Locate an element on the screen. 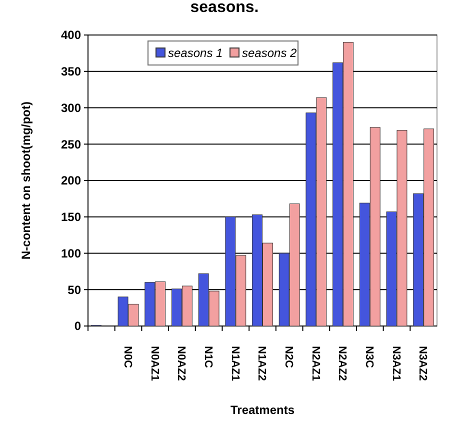 The height and width of the screenshot is (422, 449). y-tick-label: 100 is located at coordinates (71, 253).